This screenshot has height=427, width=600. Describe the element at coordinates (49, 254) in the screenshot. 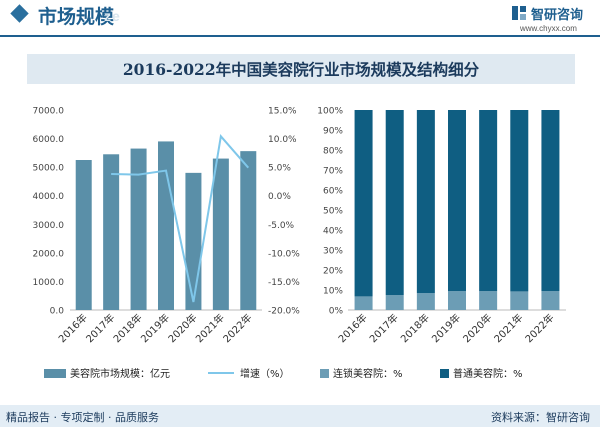

I see `left-y-tick-label: 2000.0` at that location.